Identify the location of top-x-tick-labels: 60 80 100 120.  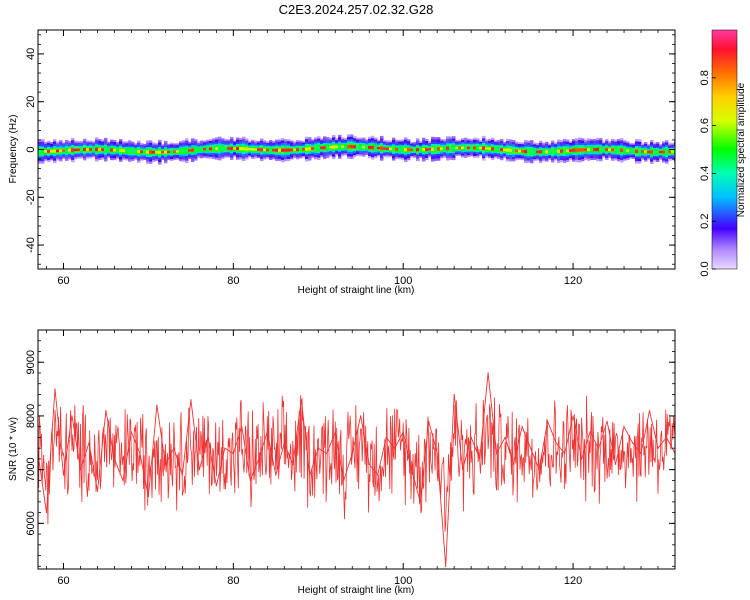
(319, 281).